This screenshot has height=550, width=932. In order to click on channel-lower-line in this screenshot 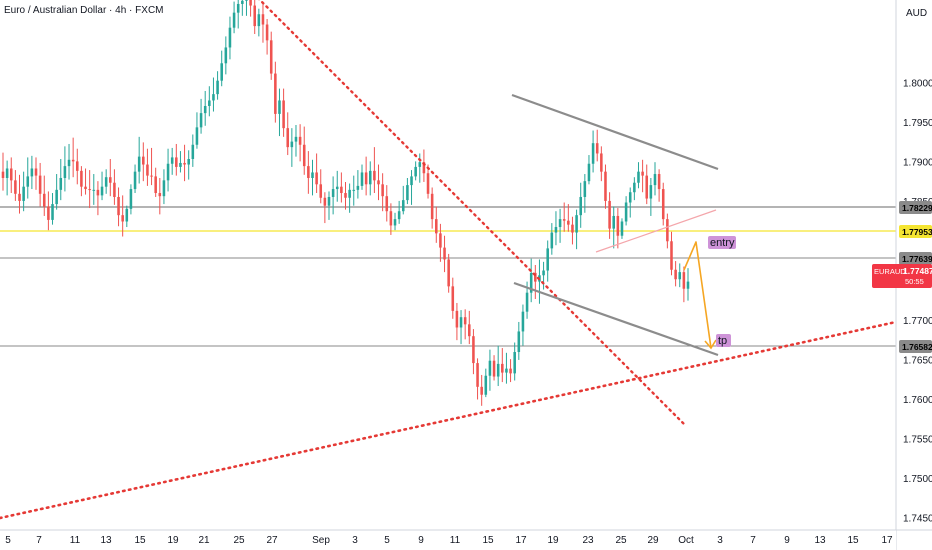, I will do `click(616, 319)`.